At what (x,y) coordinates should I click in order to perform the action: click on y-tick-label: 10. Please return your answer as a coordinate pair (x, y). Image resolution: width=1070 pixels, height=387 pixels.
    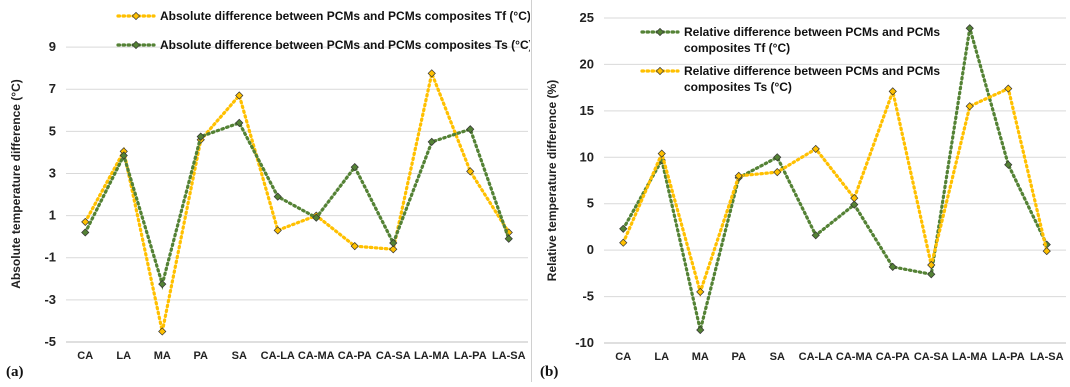
    Looking at the image, I should click on (587, 156).